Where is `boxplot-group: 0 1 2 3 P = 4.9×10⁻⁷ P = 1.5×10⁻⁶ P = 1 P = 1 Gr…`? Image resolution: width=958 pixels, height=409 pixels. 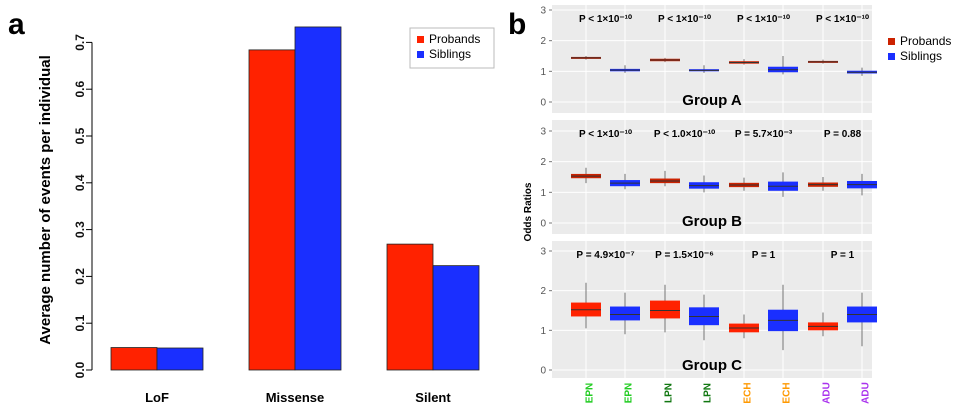 boxplot-group: 0 1 2 3 P = 4.9×10⁻⁷ P = 1.5×10⁻⁶ P = 1 P = 1 Gr… is located at coordinates (708, 309).